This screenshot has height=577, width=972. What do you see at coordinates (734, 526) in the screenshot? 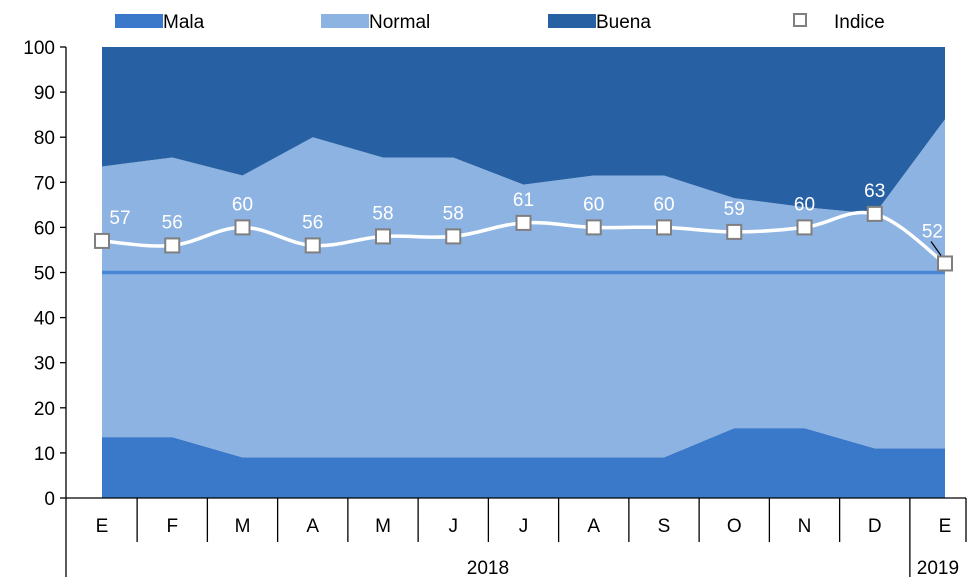
I see `x-category-label: O` at bounding box center [734, 526].